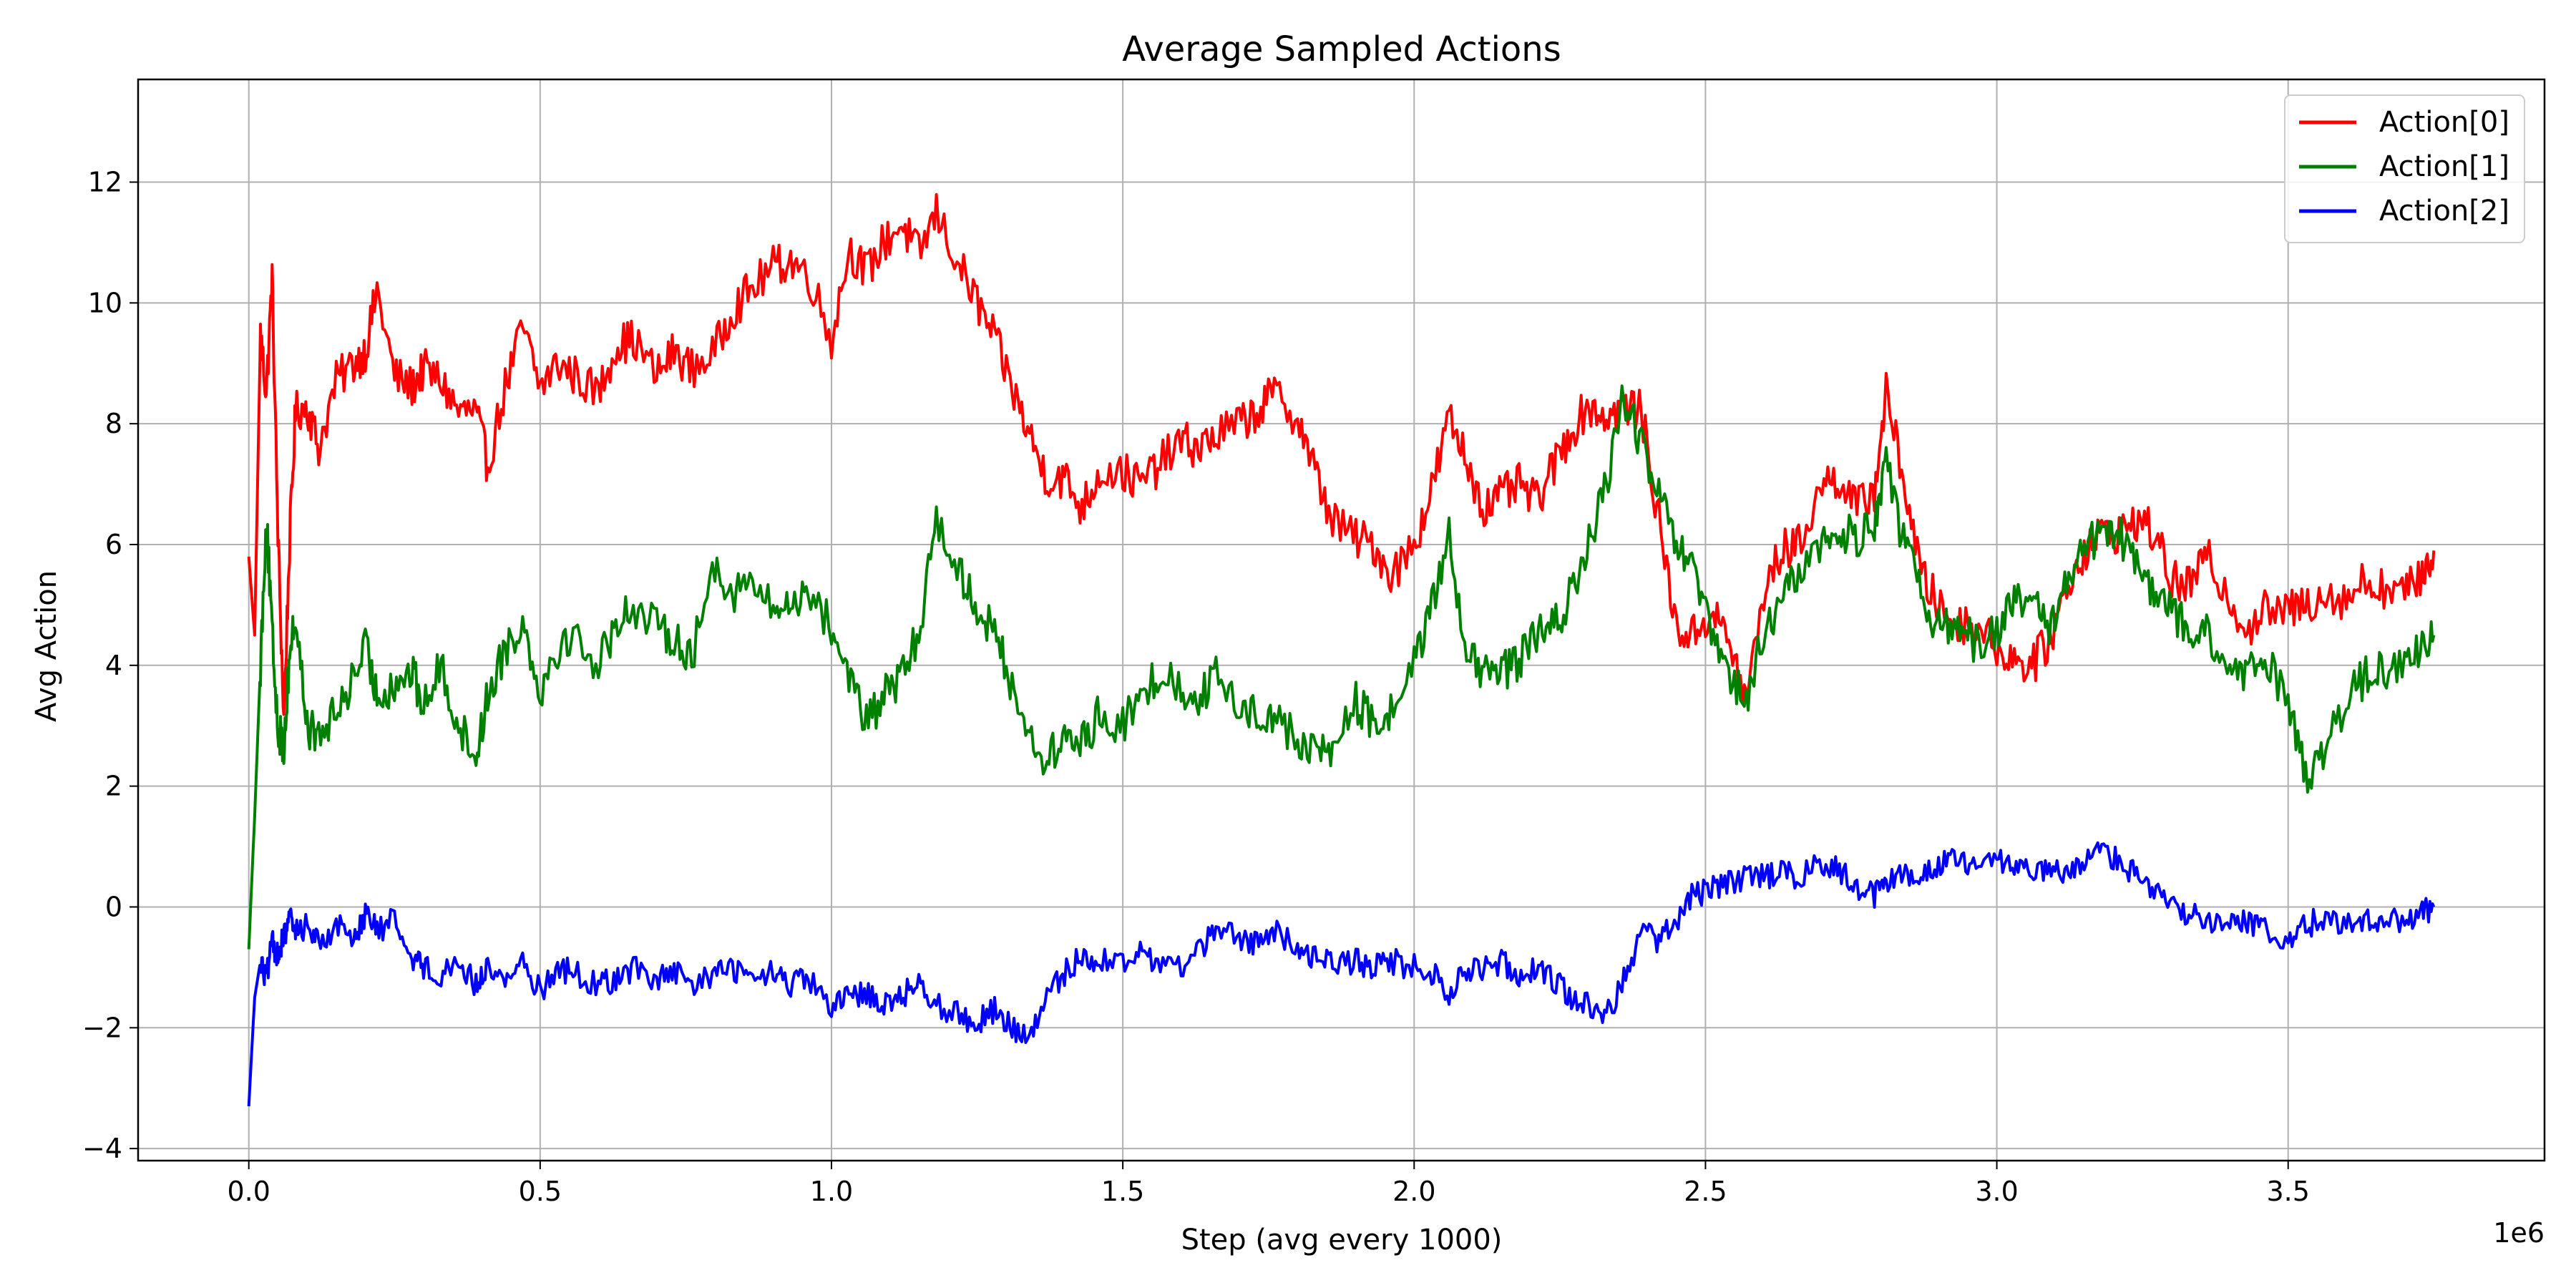  Describe the element at coordinates (248, 1191) in the screenshot. I see `x-tick-label: 0.0` at that location.